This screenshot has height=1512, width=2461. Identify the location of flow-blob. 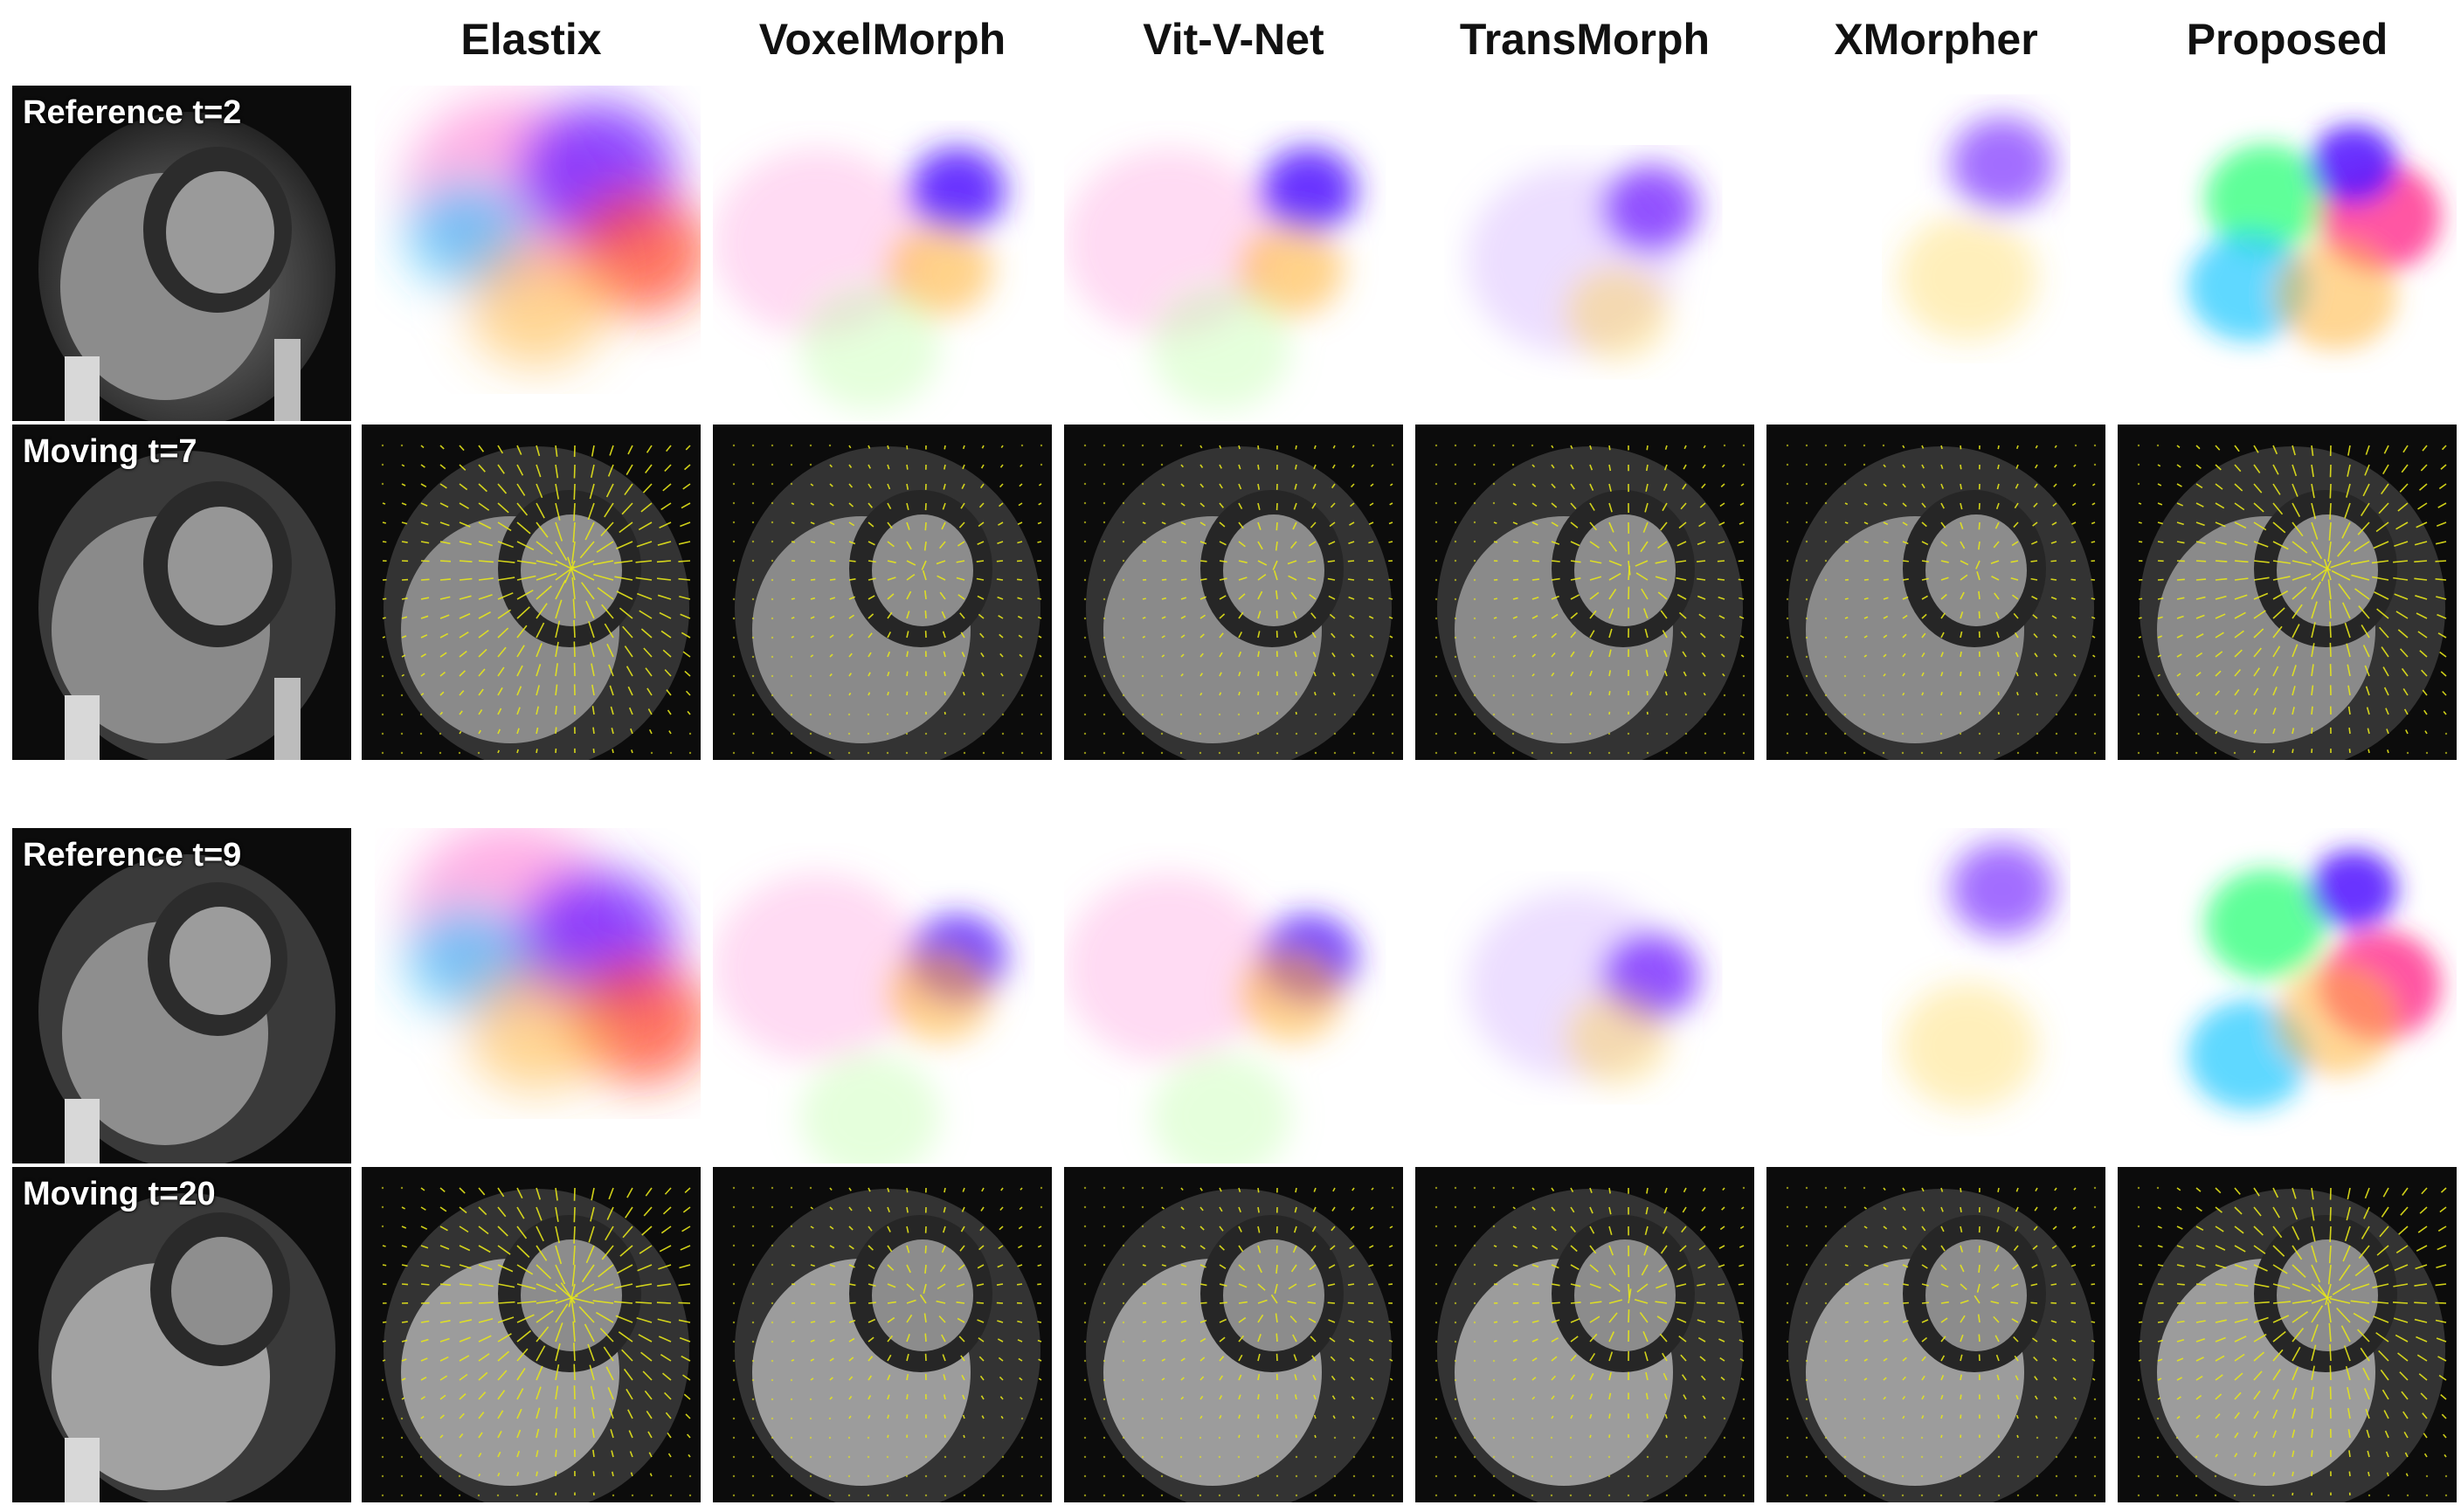
(870, 1108).